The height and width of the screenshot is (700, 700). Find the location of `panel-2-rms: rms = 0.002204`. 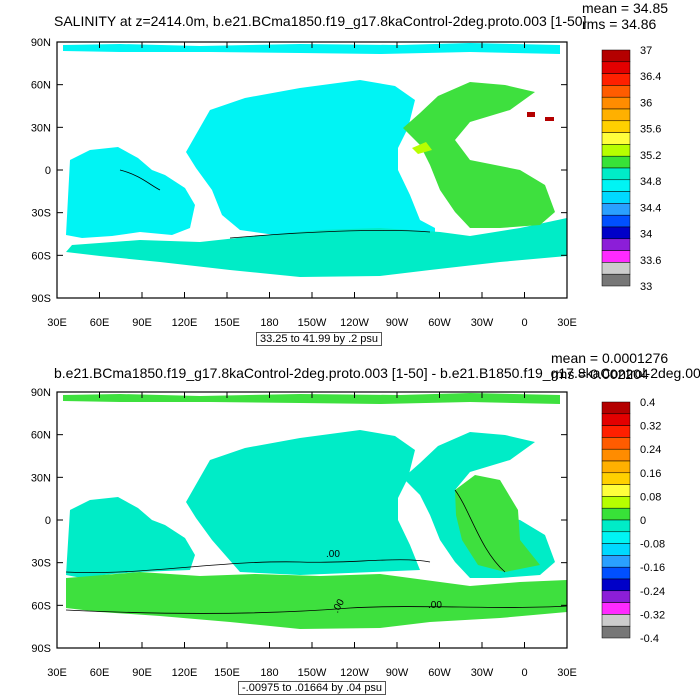

panel-2-rms: rms = 0.002204 is located at coordinates (600, 374).